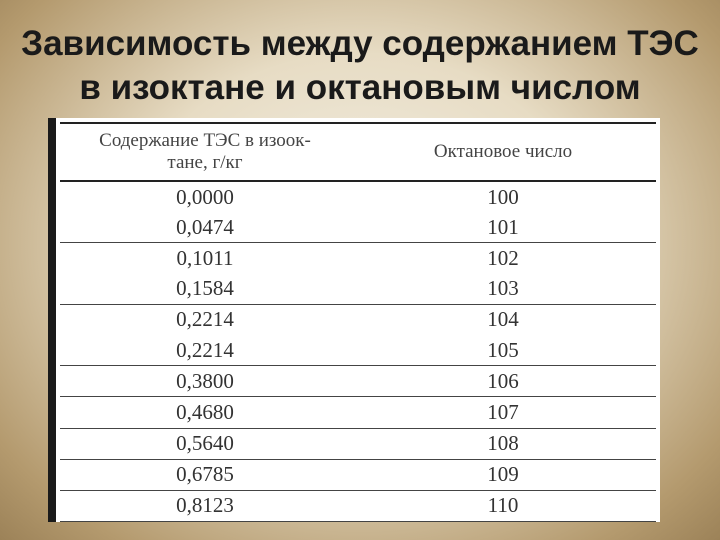 The width and height of the screenshot is (720, 540). I want to click on tes-cell: 0,4680, so click(205, 411).